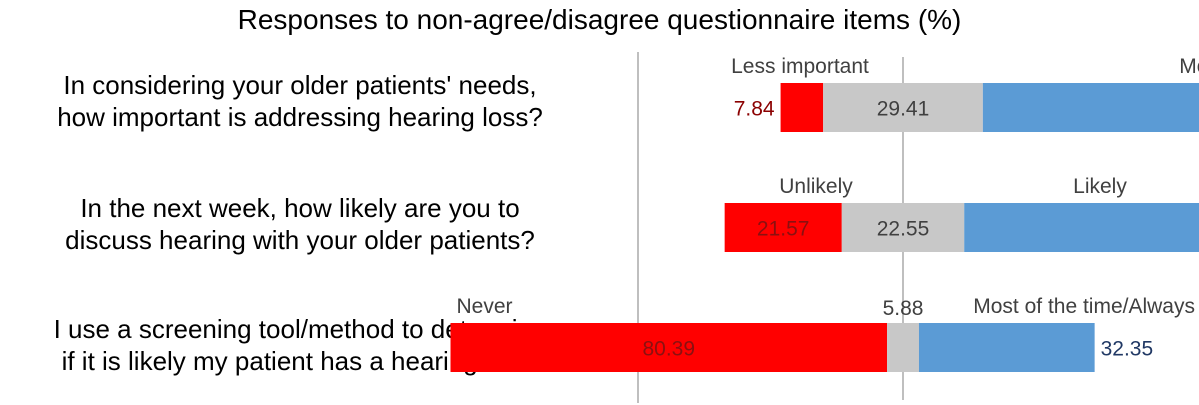 The image size is (1199, 405). I want to click on category-negative-2: Unlikely, so click(816, 186).